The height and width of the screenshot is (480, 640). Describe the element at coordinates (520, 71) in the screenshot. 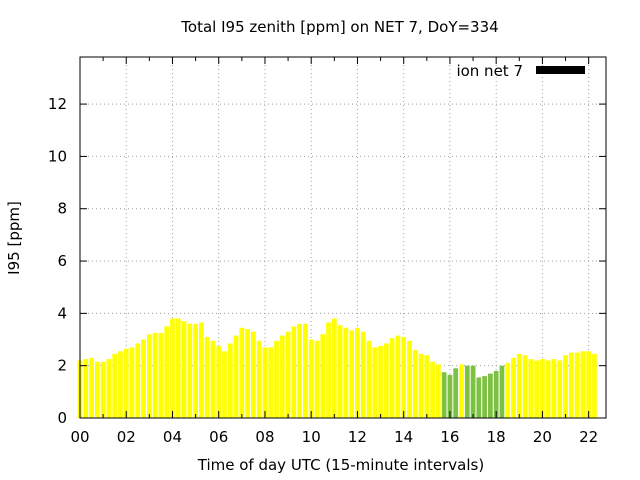

I see `legend: ion net 7` at that location.